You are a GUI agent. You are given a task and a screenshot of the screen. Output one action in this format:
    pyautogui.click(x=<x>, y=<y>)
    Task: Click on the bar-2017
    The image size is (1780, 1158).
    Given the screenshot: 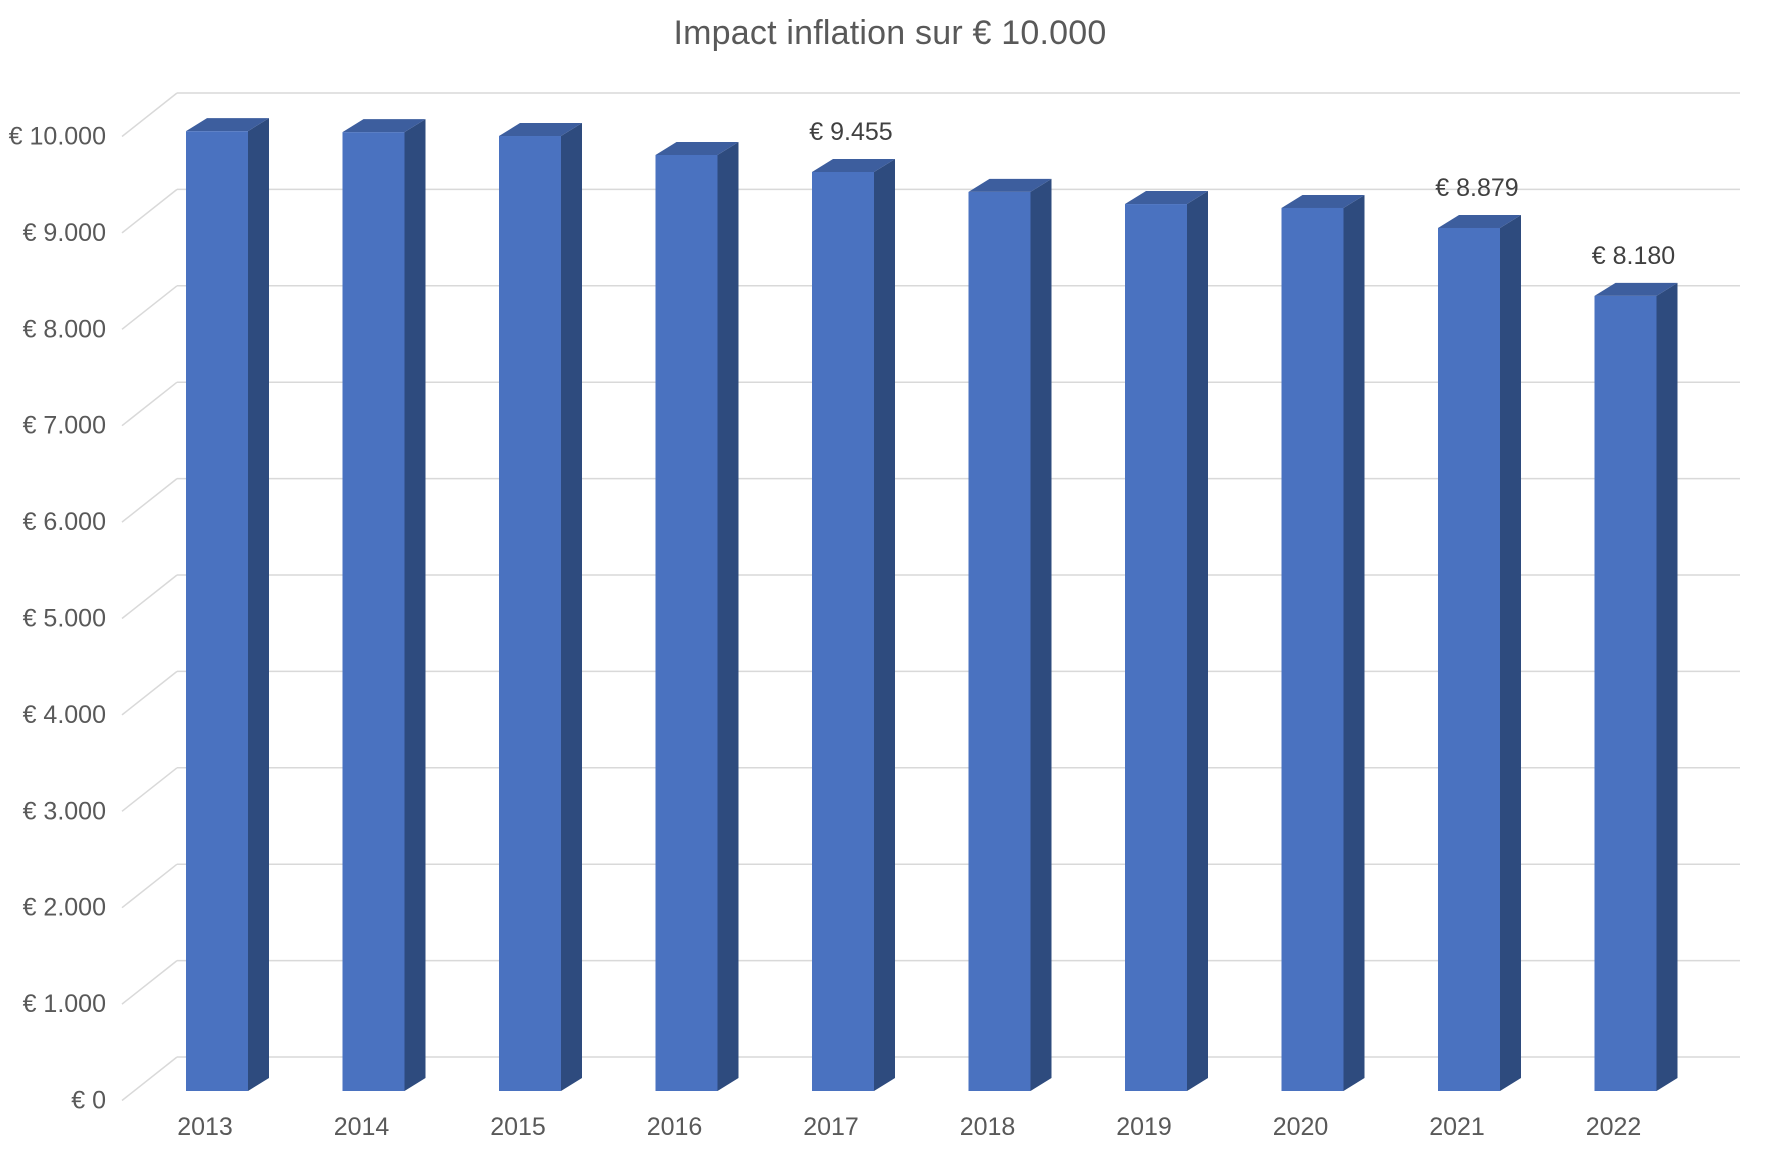 What is the action you would take?
    pyautogui.click(x=853, y=624)
    